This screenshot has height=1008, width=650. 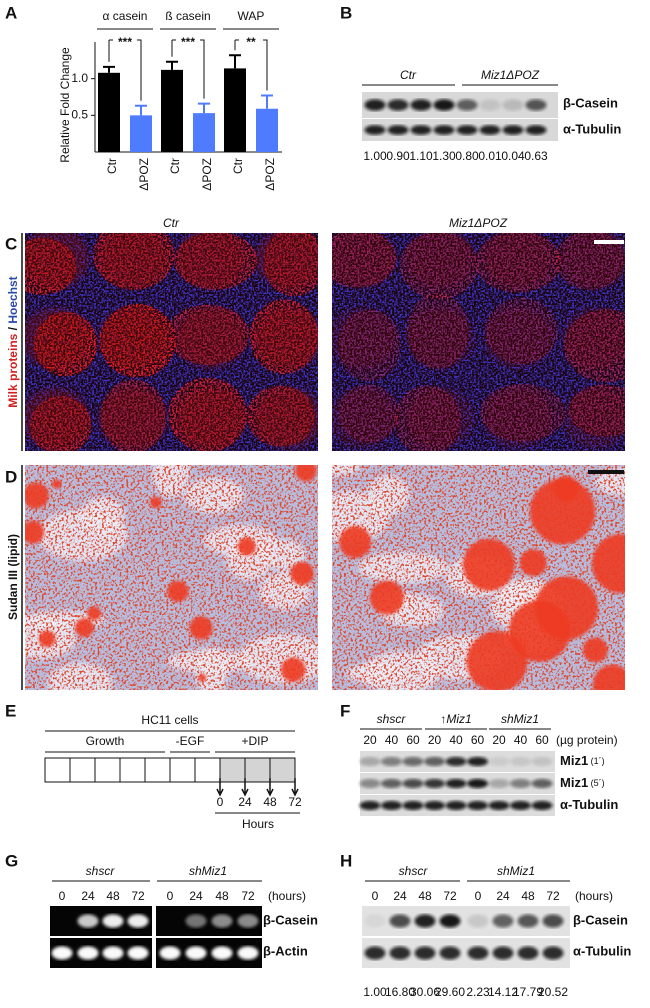 What do you see at coordinates (65, 105) in the screenshot?
I see `y-axis-title: Relative Fold Change` at bounding box center [65, 105].